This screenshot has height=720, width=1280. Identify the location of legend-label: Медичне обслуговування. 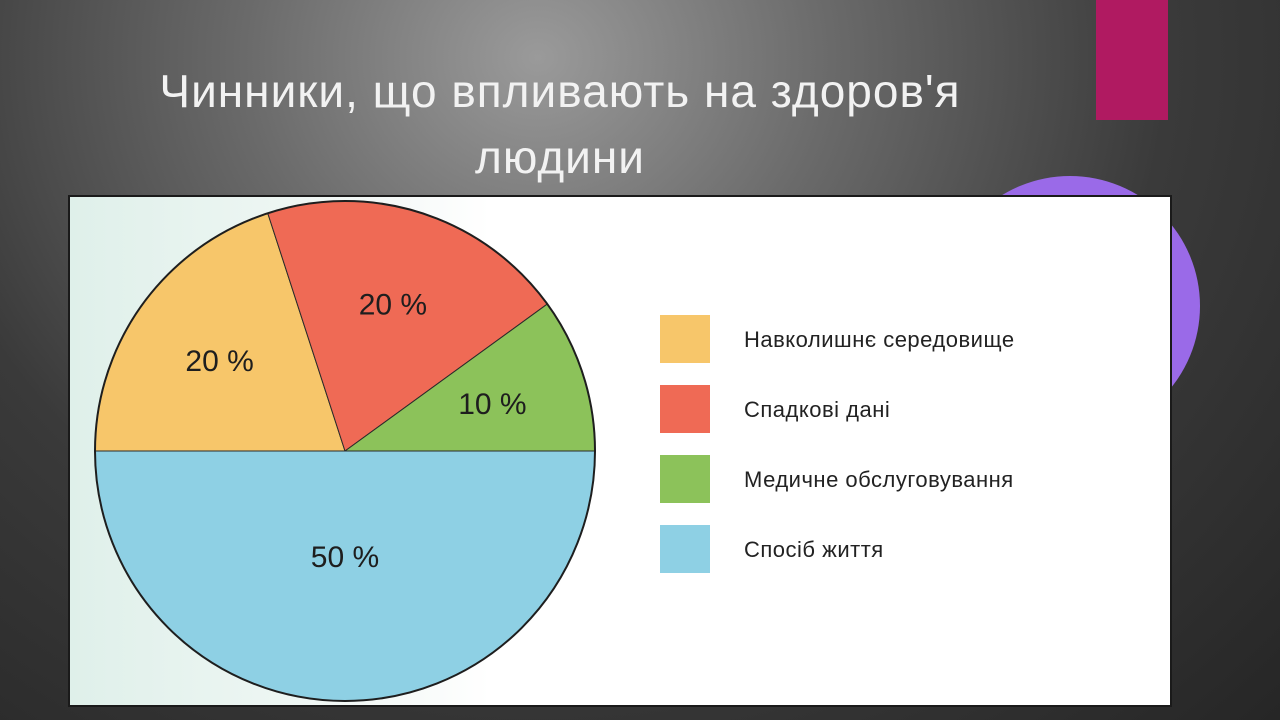
(879, 479).